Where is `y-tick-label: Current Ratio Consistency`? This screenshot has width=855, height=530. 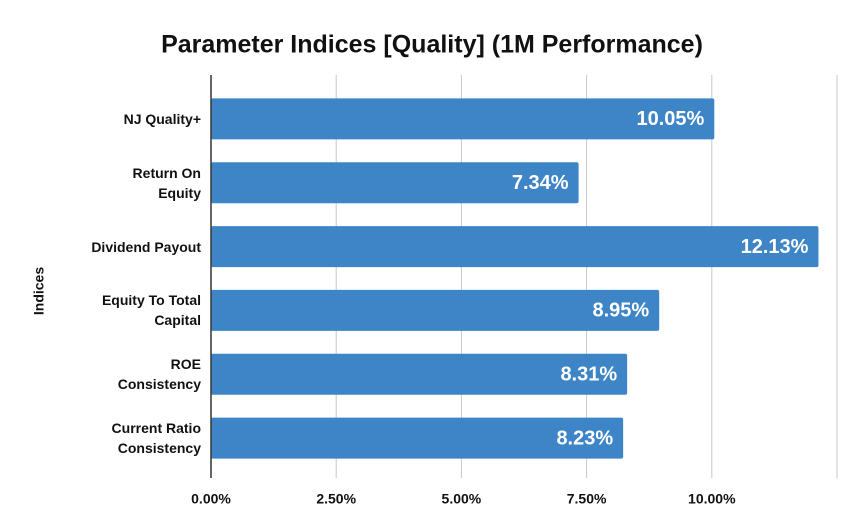 y-tick-label: Current Ratio Consistency is located at coordinates (156, 438).